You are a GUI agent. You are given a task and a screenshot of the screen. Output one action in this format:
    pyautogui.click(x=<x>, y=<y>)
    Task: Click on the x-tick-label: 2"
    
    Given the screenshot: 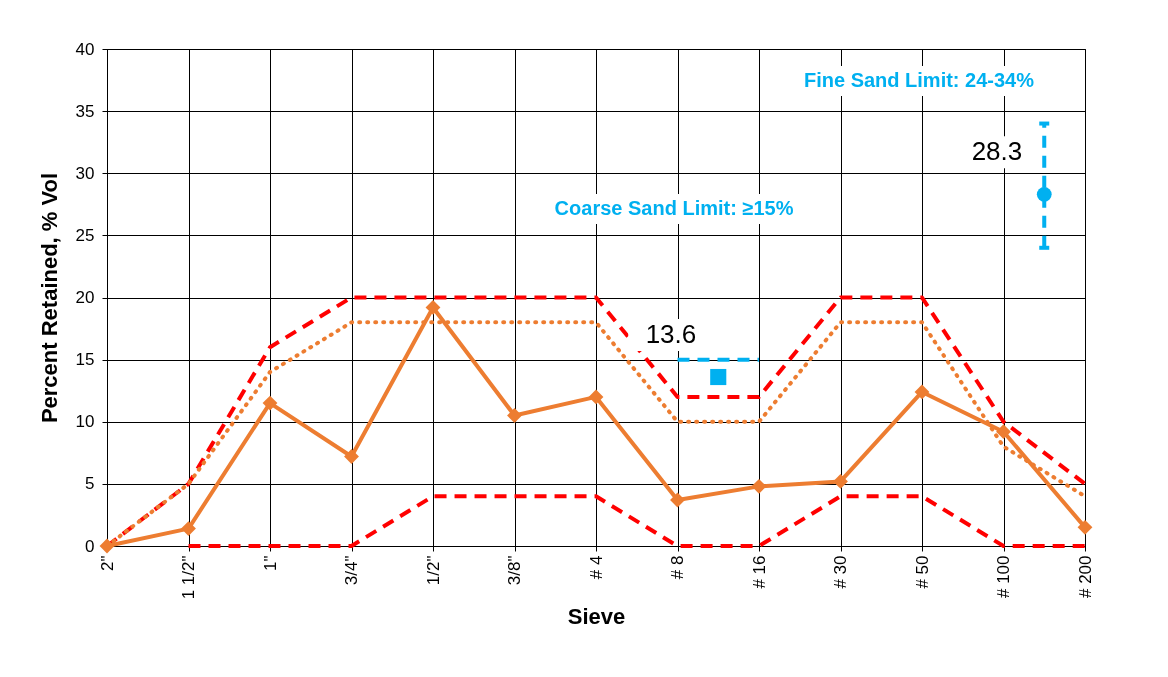 What is the action you would take?
    pyautogui.click(x=107, y=563)
    